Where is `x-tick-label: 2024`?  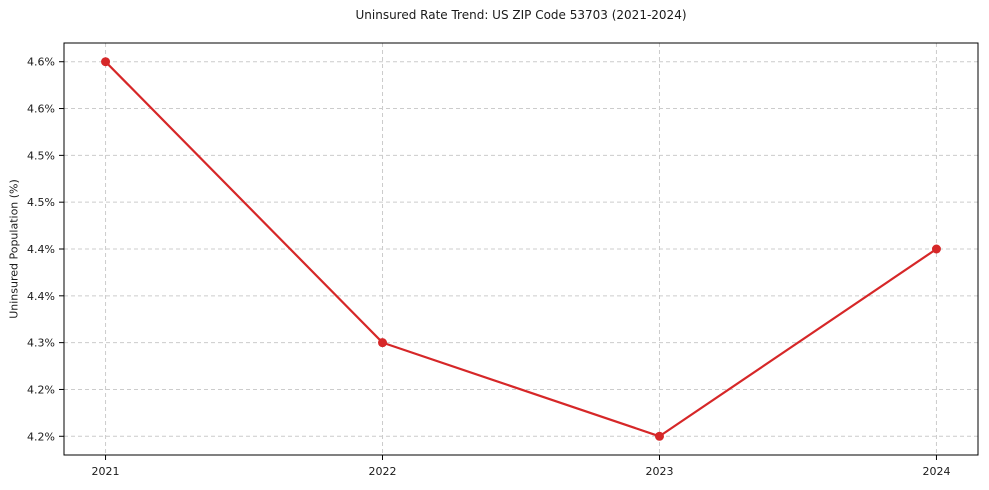 x-tick-label: 2024 is located at coordinates (936, 471).